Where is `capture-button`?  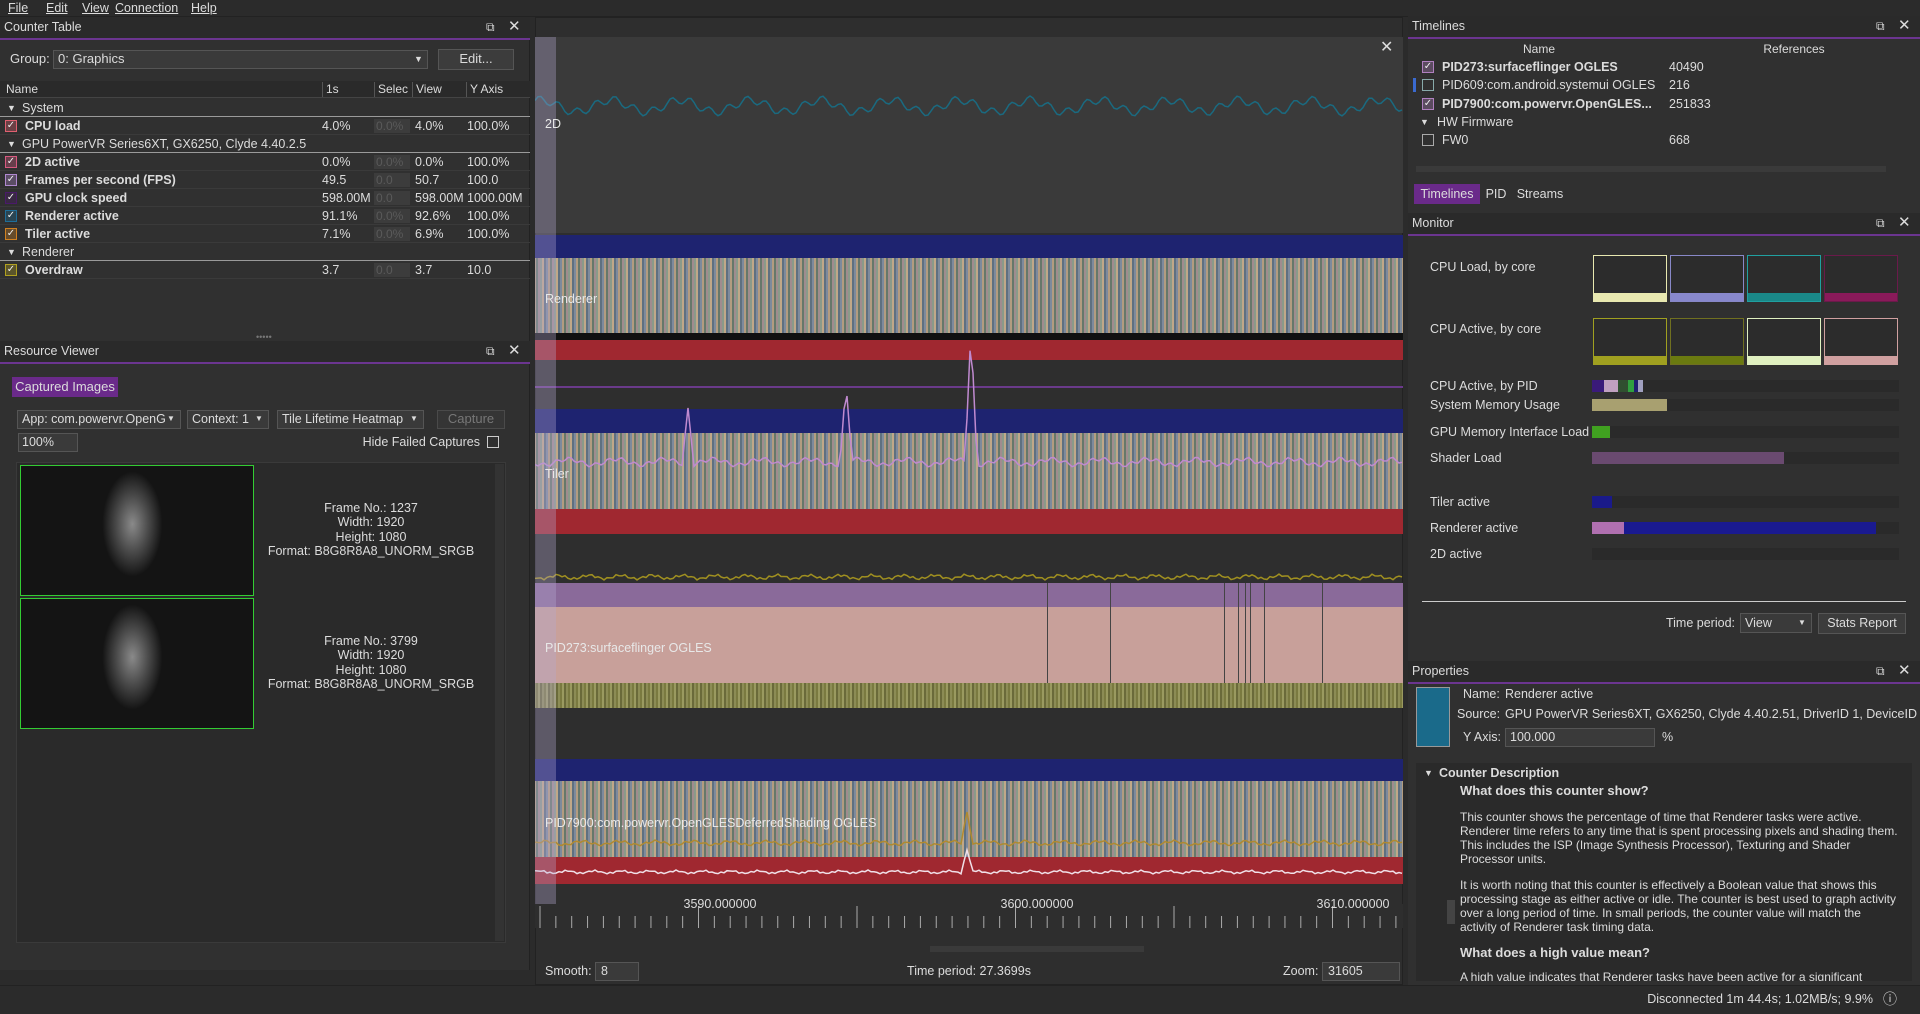 capture-button is located at coordinates (471, 419).